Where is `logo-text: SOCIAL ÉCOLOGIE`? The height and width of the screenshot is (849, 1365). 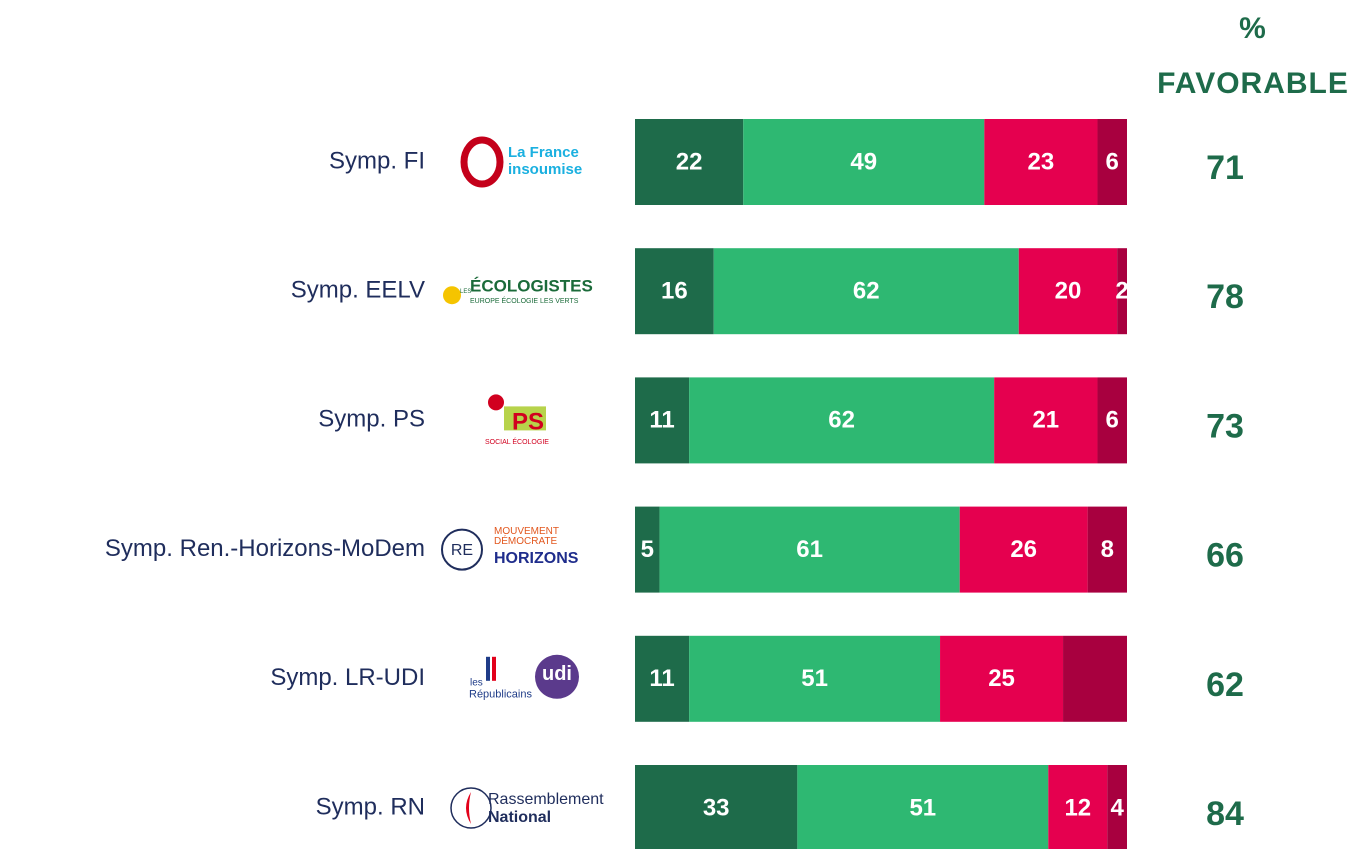 logo-text: SOCIAL ÉCOLOGIE is located at coordinates (517, 441).